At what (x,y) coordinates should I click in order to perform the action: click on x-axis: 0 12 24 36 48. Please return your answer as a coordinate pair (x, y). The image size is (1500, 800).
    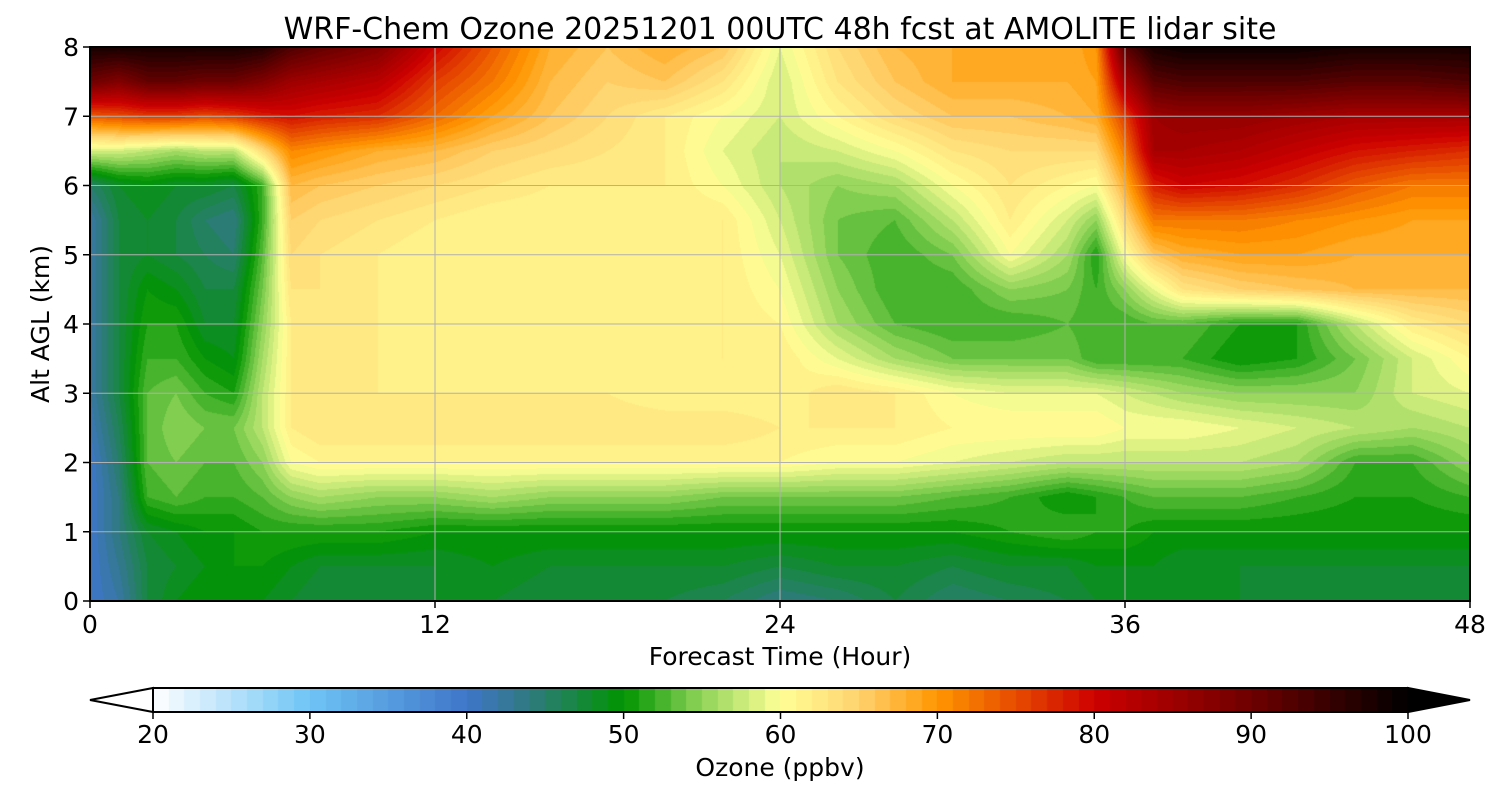
    Looking at the image, I should click on (784, 620).